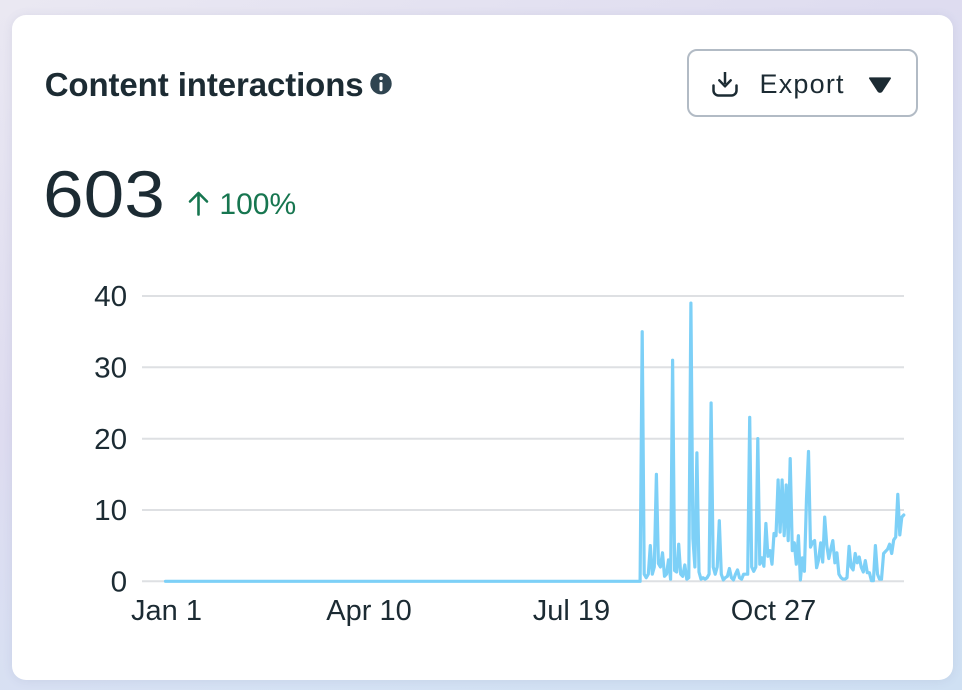 The height and width of the screenshot is (690, 962). Describe the element at coordinates (166, 611) in the screenshot. I see `svg-text: Jan 1` at that location.